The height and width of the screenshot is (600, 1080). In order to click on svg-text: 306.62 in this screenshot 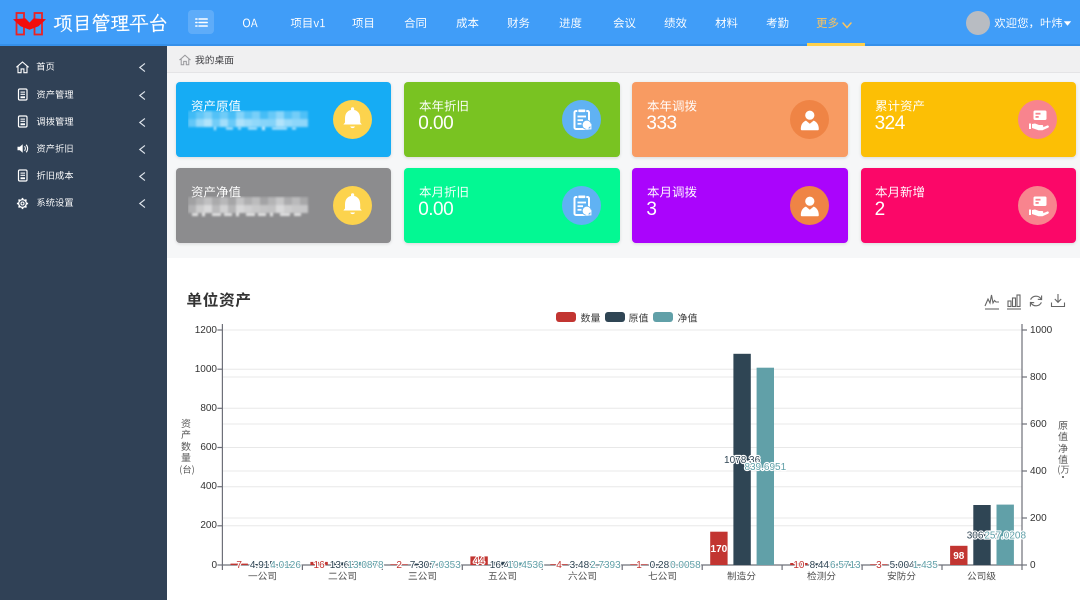, I will do `click(982, 536)`.